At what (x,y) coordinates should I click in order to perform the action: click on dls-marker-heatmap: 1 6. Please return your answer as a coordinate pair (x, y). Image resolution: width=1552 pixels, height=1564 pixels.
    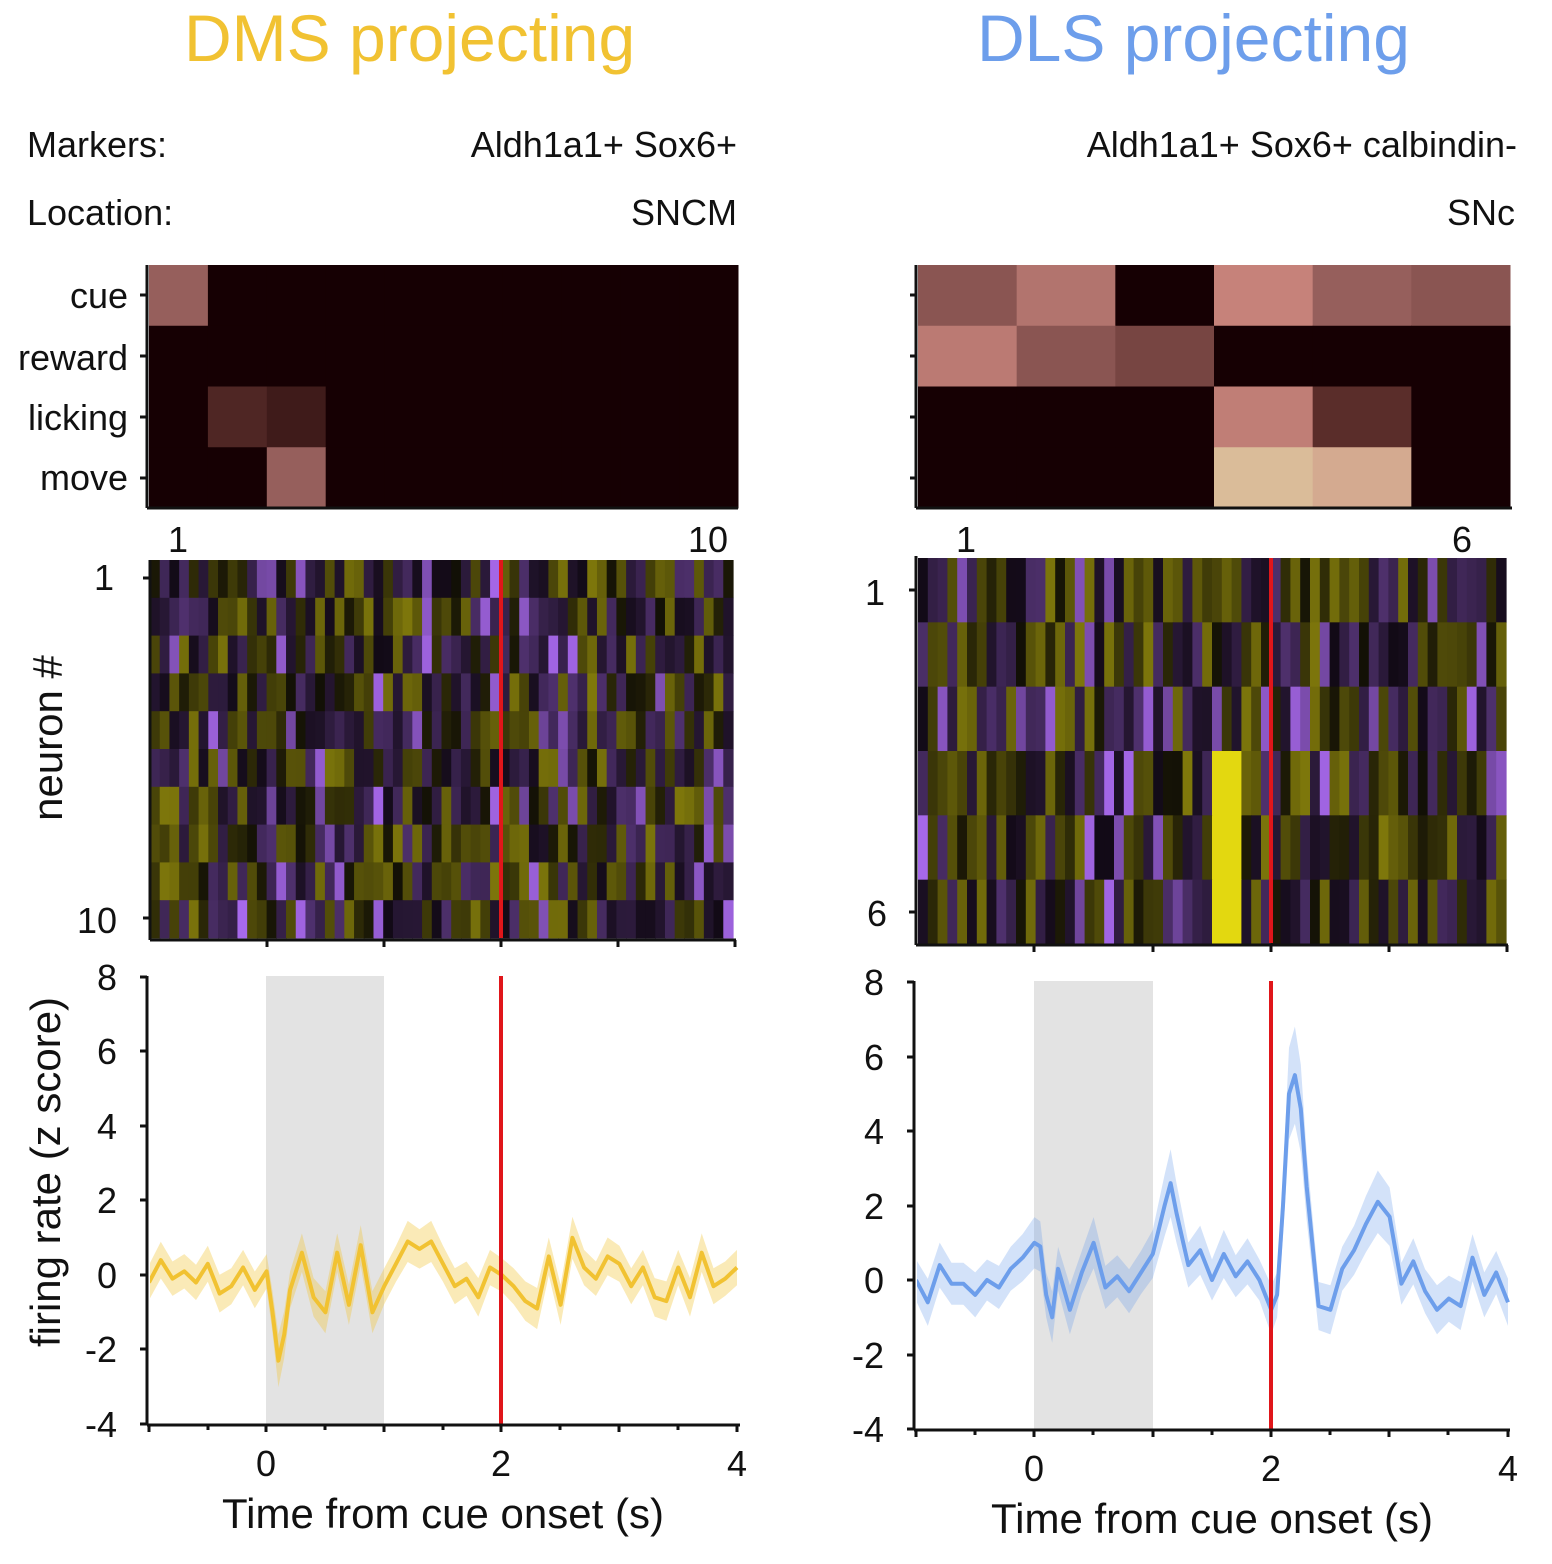
    Looking at the image, I should click on (1211, 412).